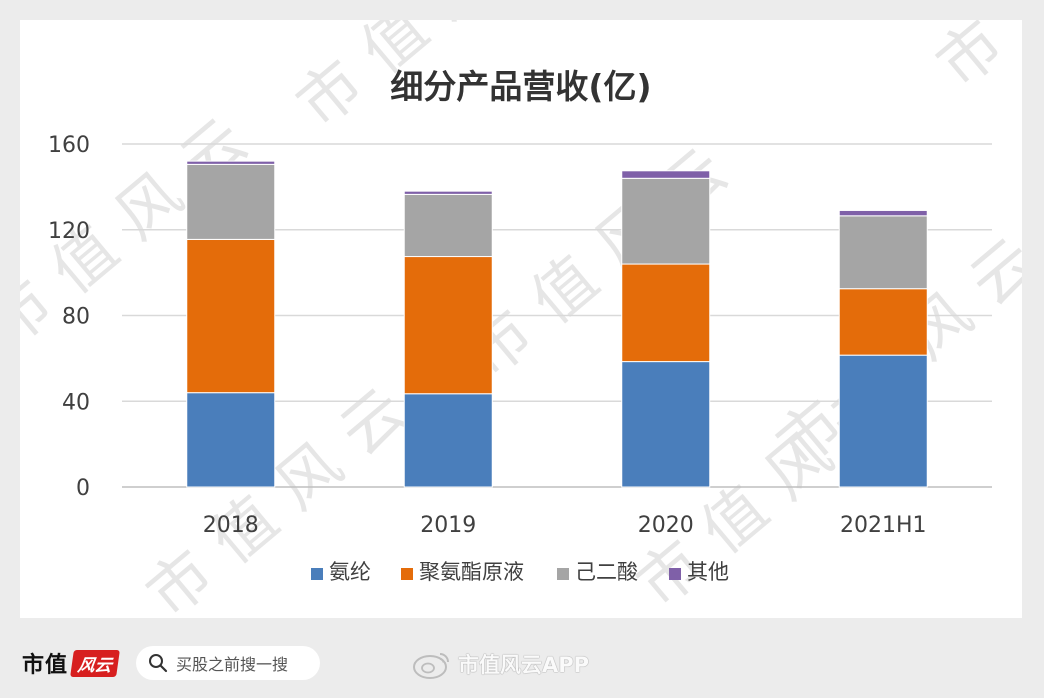 This screenshot has height=698, width=1044. Describe the element at coordinates (76, 317) in the screenshot. I see `y-tick-label: 80` at that location.